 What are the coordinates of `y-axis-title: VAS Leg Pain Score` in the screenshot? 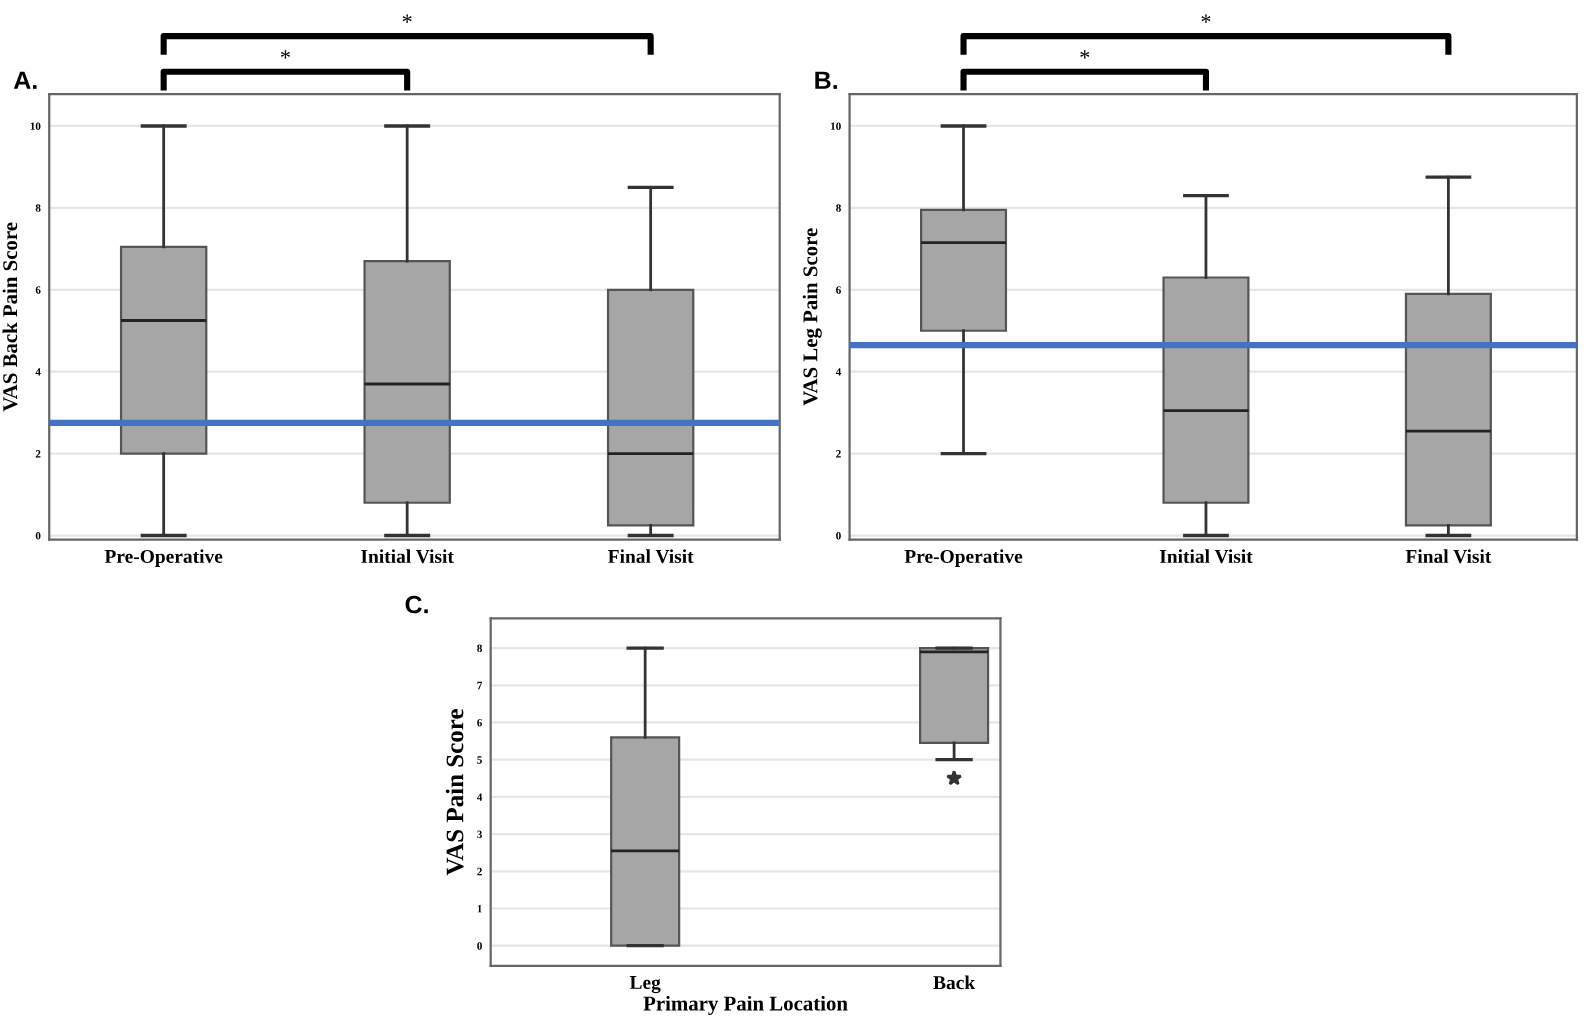 It's located at (812, 317).